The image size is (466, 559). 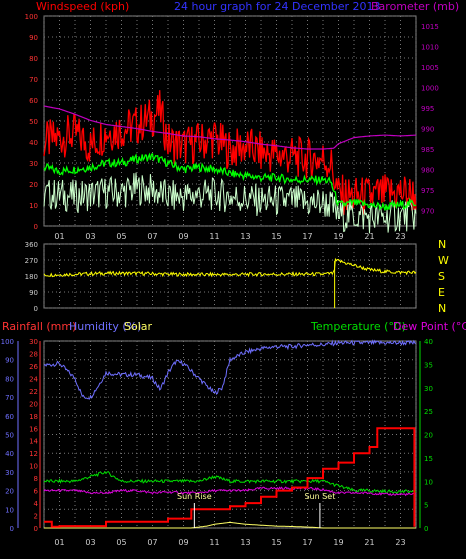 I want to click on chart-title: 24 hour graph for 24 December 2013, so click(x=277, y=6).